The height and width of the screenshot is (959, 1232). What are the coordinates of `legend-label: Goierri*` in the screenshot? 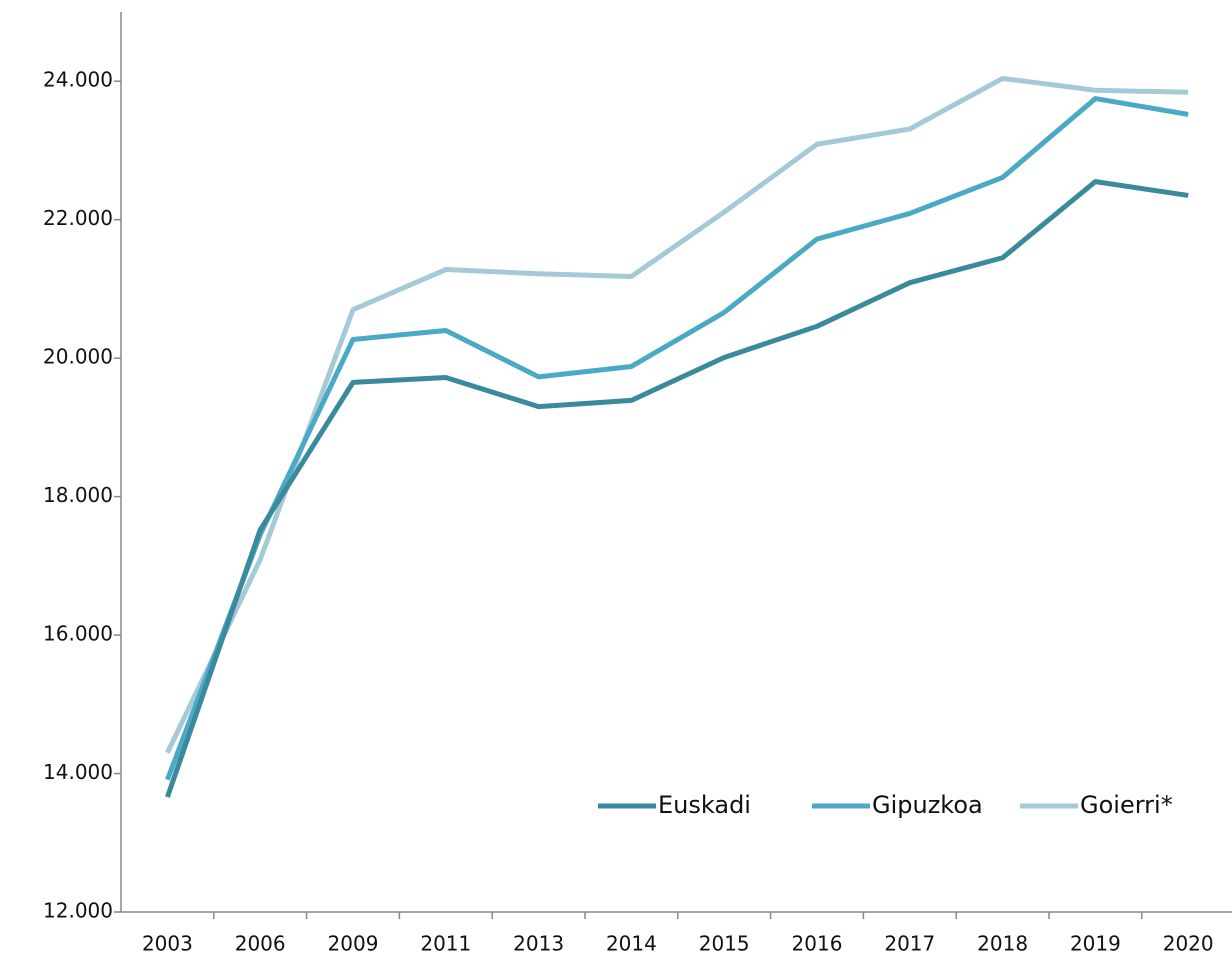 It's located at (1126, 805).